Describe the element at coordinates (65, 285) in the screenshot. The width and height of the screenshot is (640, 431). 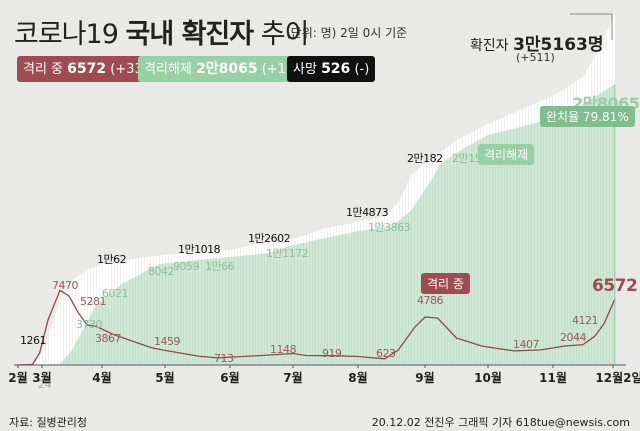
I see `isolation-label: 7470` at that location.